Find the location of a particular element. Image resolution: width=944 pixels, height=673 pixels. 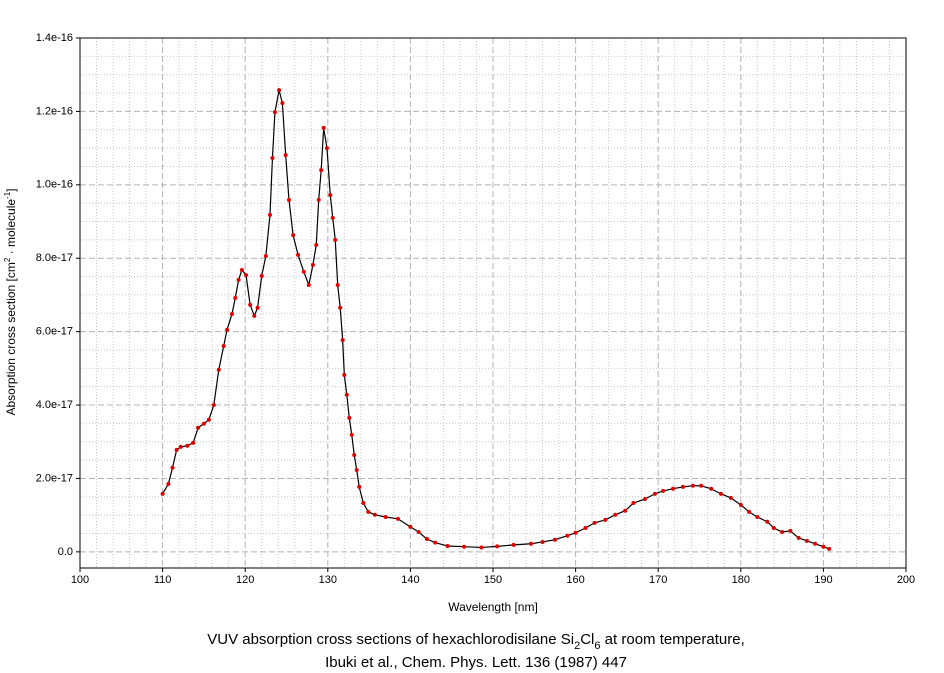

y-tick-label: 1.4e-16 is located at coordinates (54, 38).